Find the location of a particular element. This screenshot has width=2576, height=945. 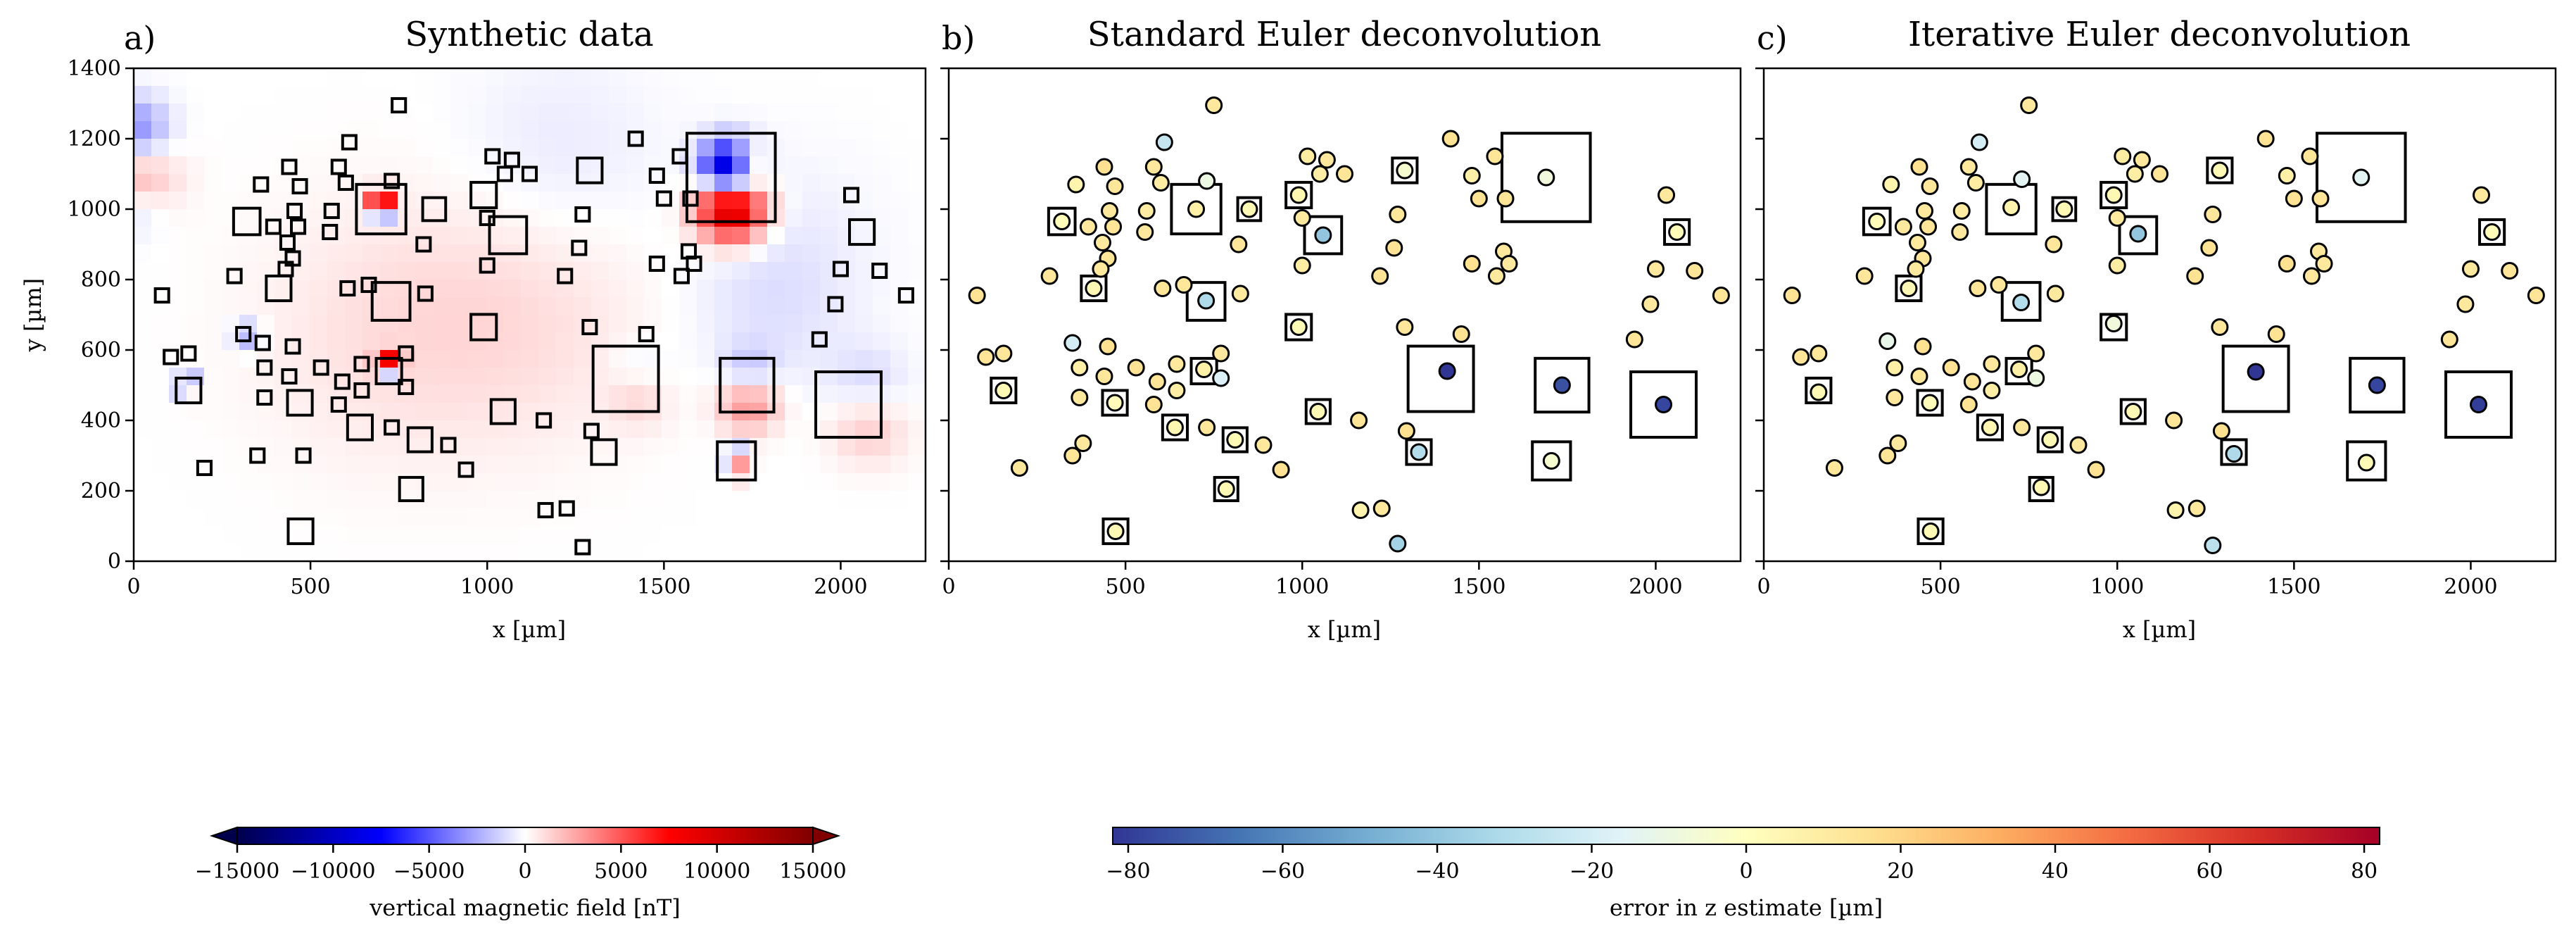

panel-a-xlabel: x [µm] is located at coordinates (529, 629).